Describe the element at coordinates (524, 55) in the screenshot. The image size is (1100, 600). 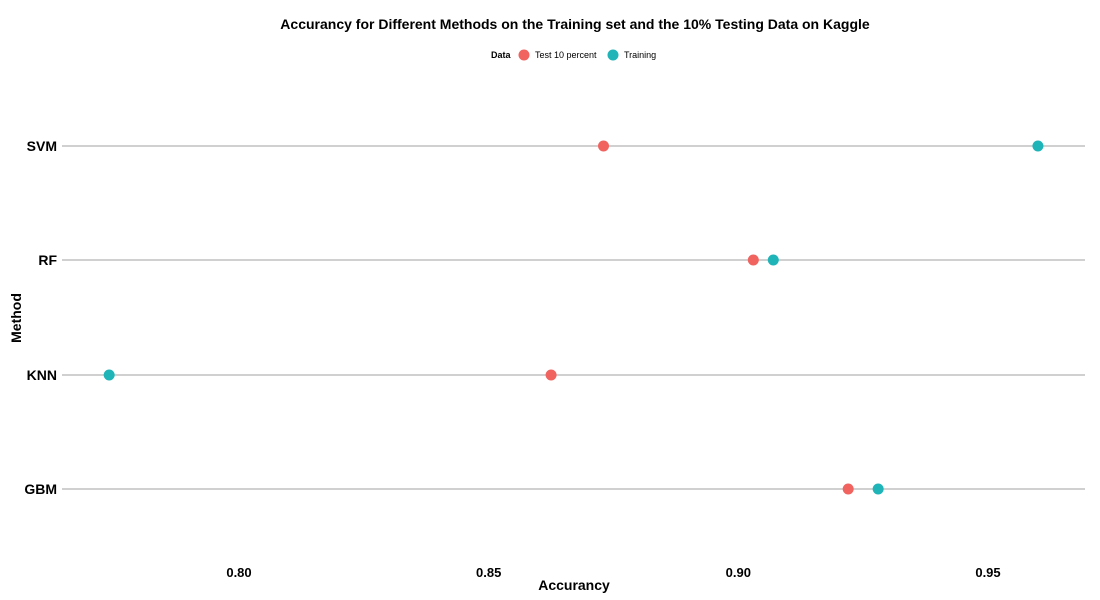
I see `legend-key-test-10-percent` at that location.